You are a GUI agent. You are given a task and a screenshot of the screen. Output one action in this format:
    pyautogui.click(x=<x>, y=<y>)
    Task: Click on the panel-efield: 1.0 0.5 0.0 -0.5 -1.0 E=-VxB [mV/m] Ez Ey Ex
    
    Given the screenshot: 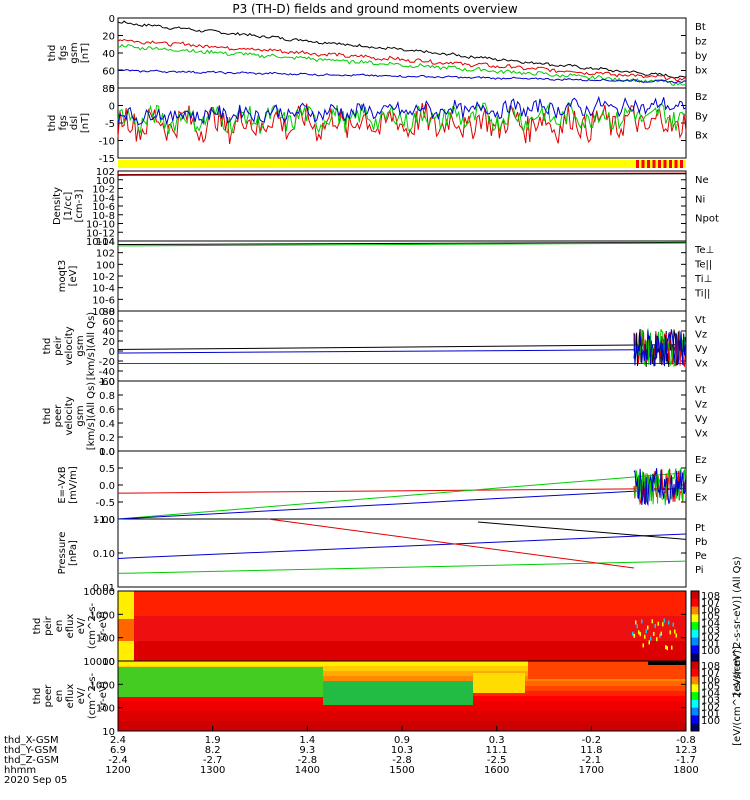 What is the action you would take?
    pyautogui.click(x=382, y=486)
    